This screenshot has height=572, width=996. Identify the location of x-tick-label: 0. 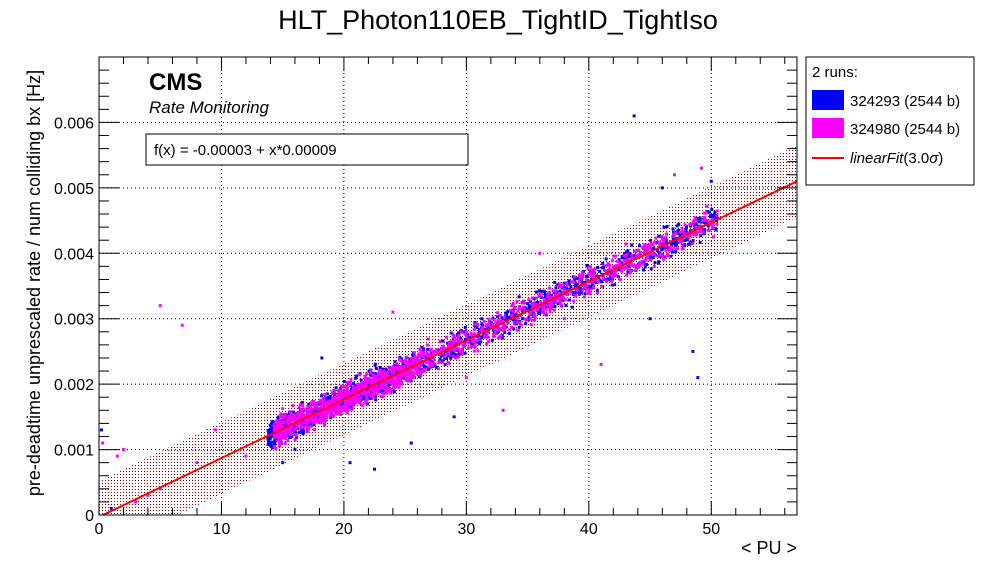
(99, 529).